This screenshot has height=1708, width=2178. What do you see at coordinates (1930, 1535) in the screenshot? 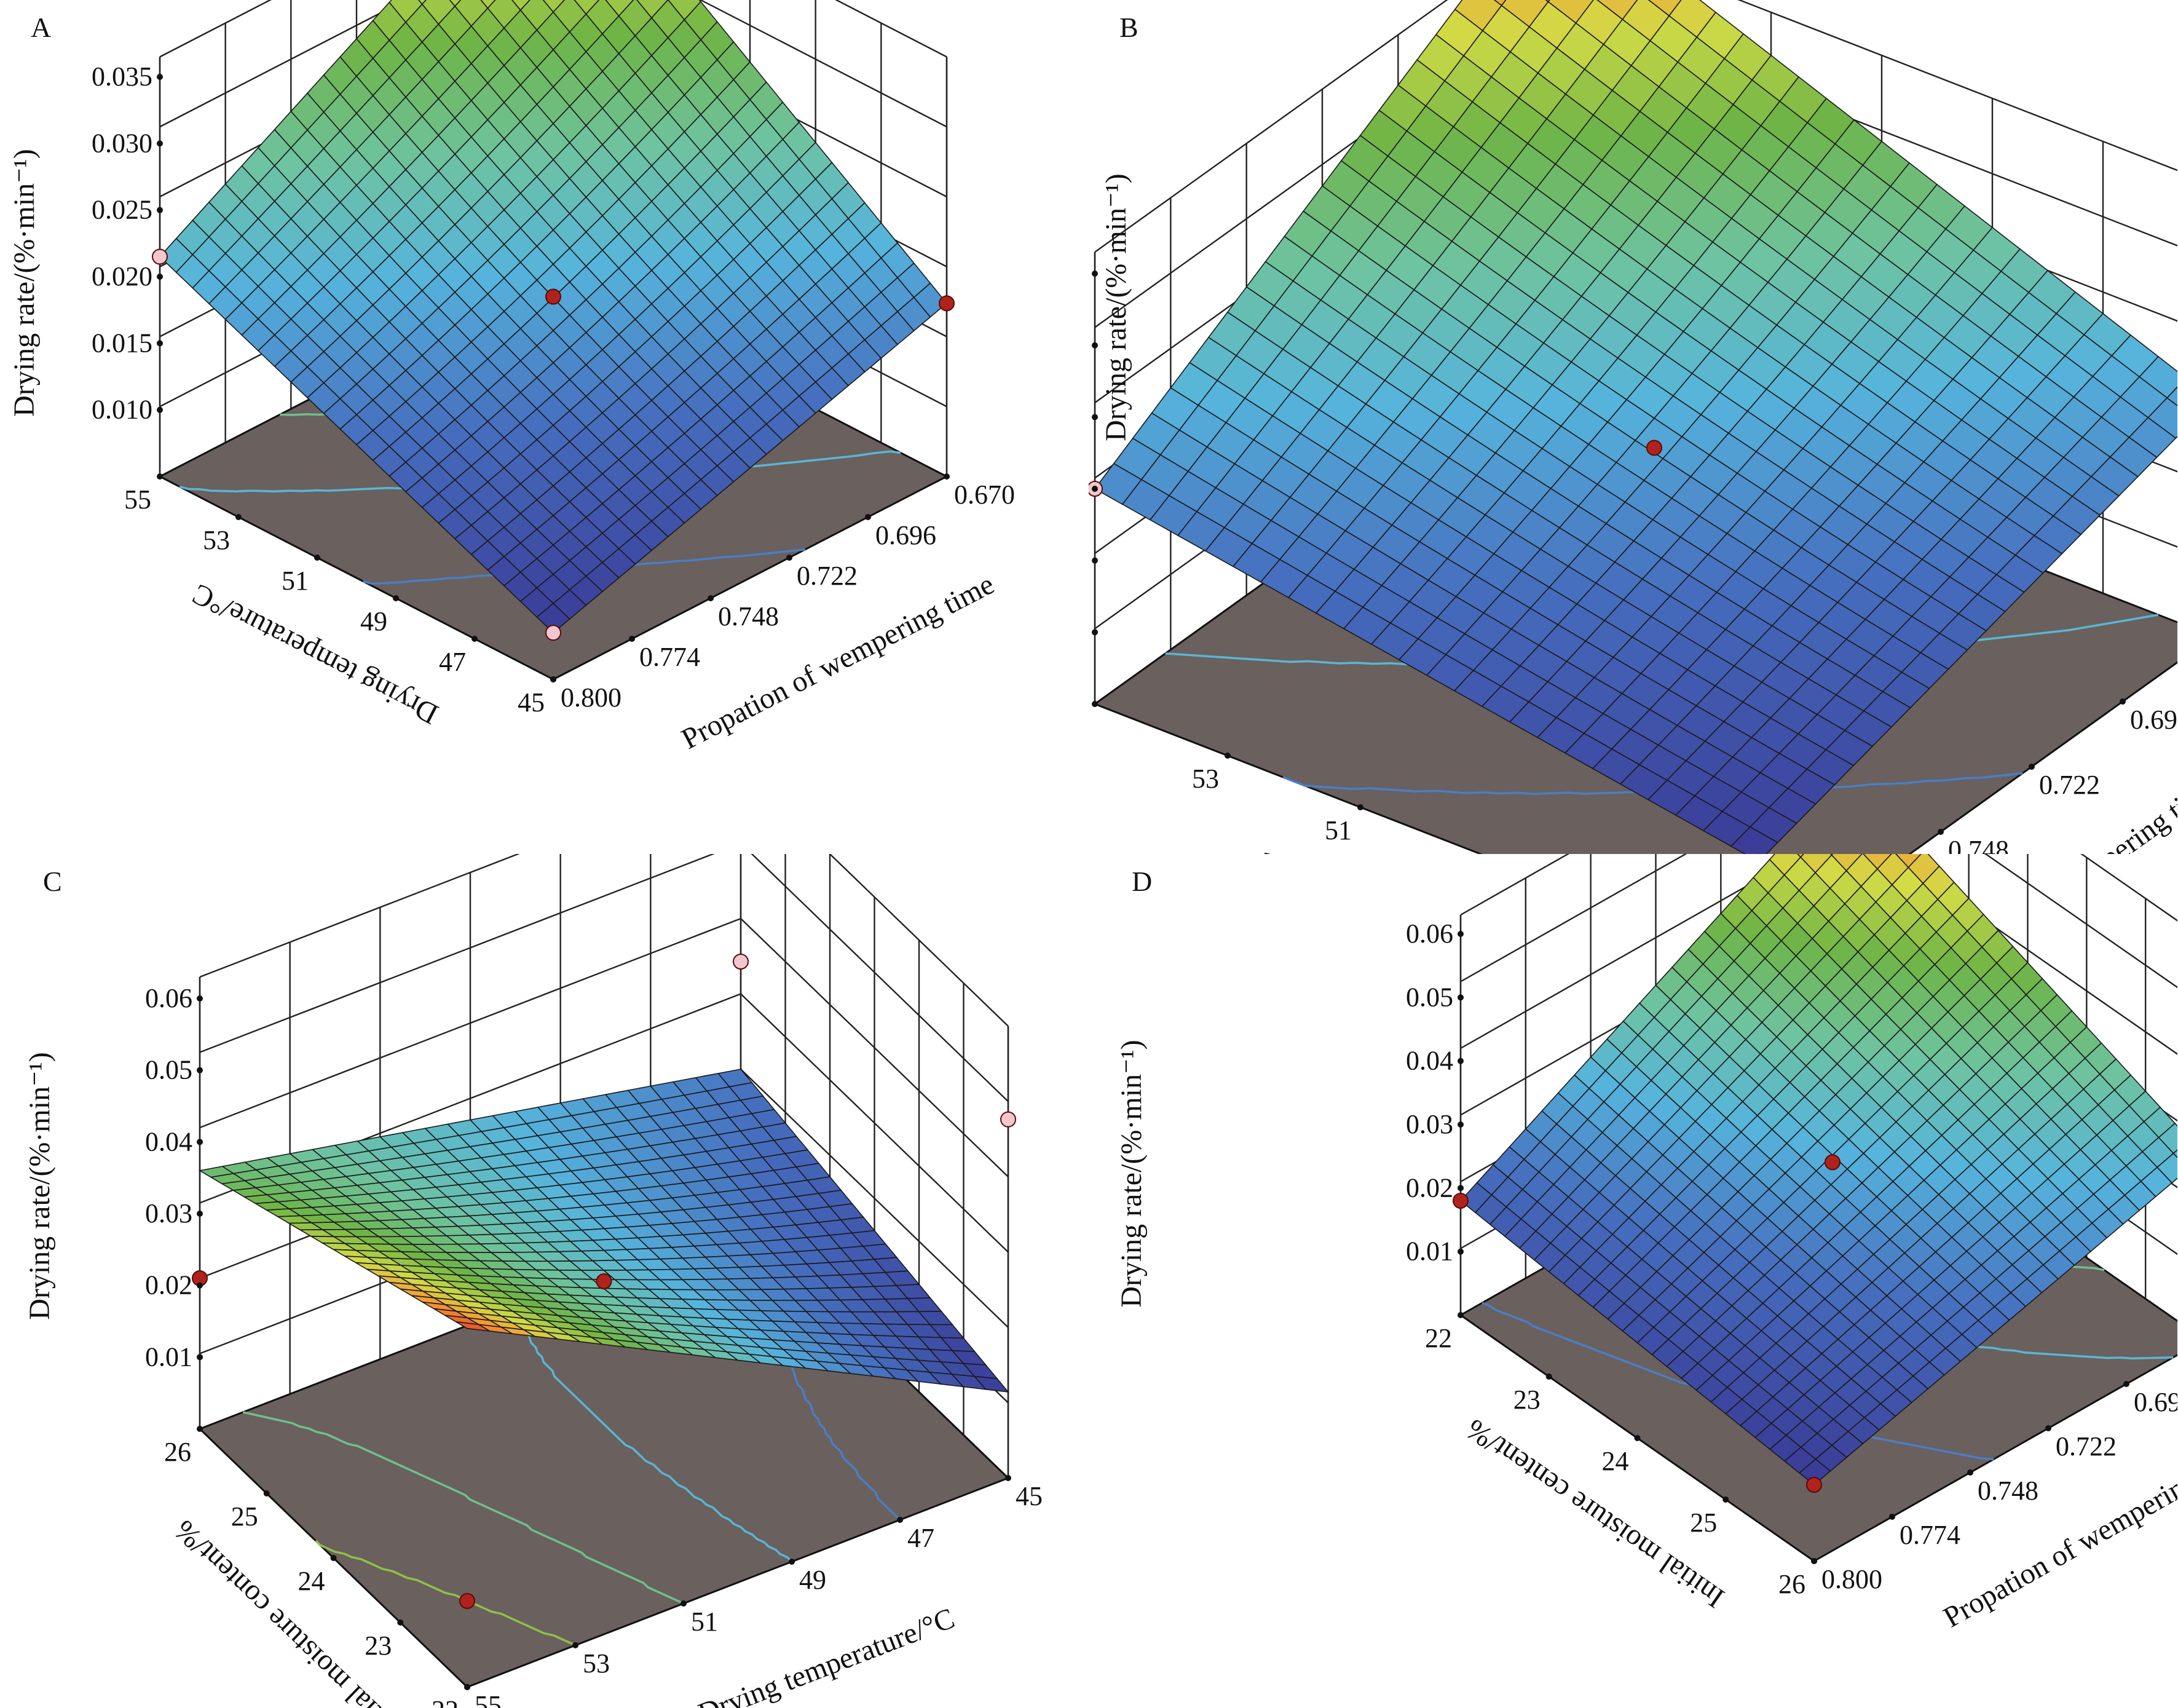
I see `y-tick-label: 0.774` at bounding box center [1930, 1535].